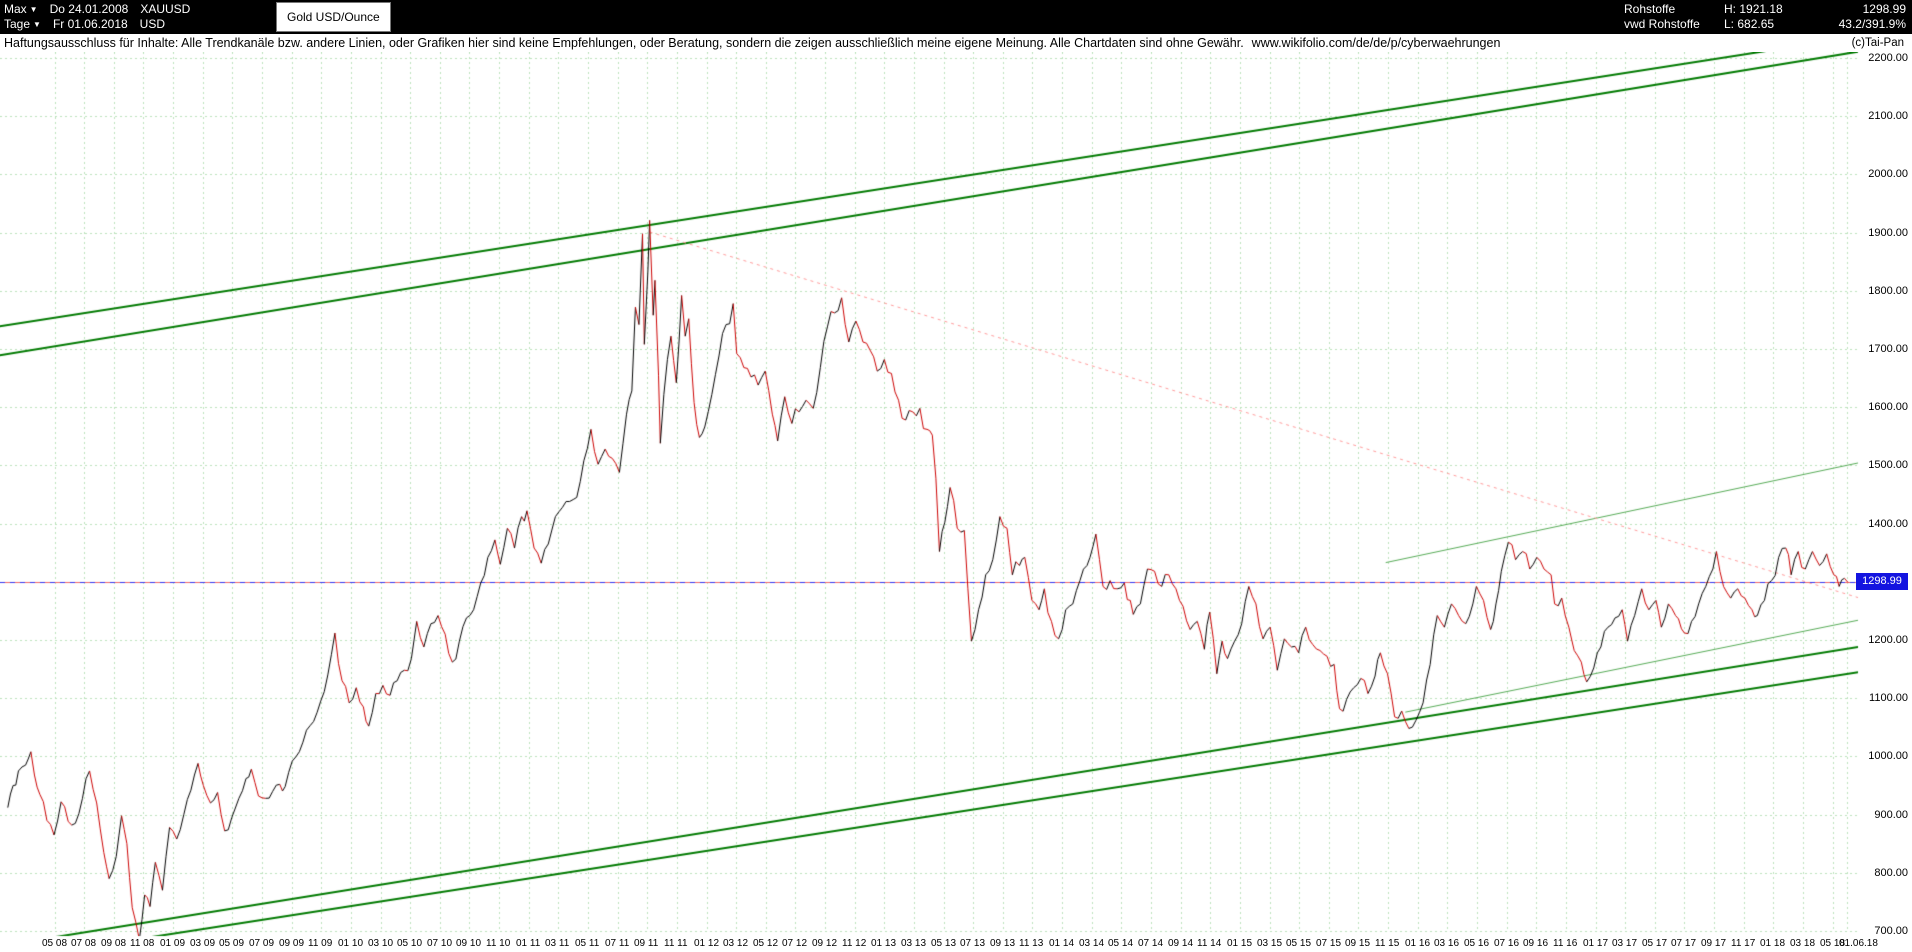  I want to click on end-date: Fr 01.06.2018, so click(90, 24).